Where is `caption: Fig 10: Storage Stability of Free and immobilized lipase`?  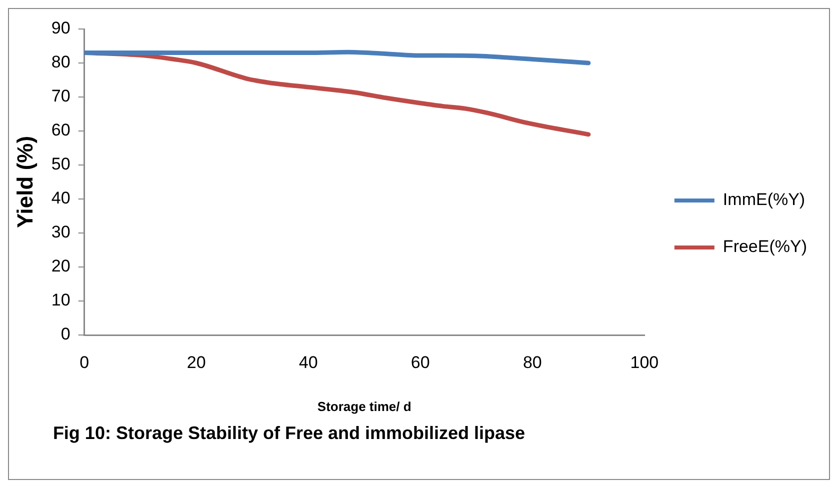
caption: Fig 10: Storage Stability of Free and immobilized lipase is located at coordinates (289, 433).